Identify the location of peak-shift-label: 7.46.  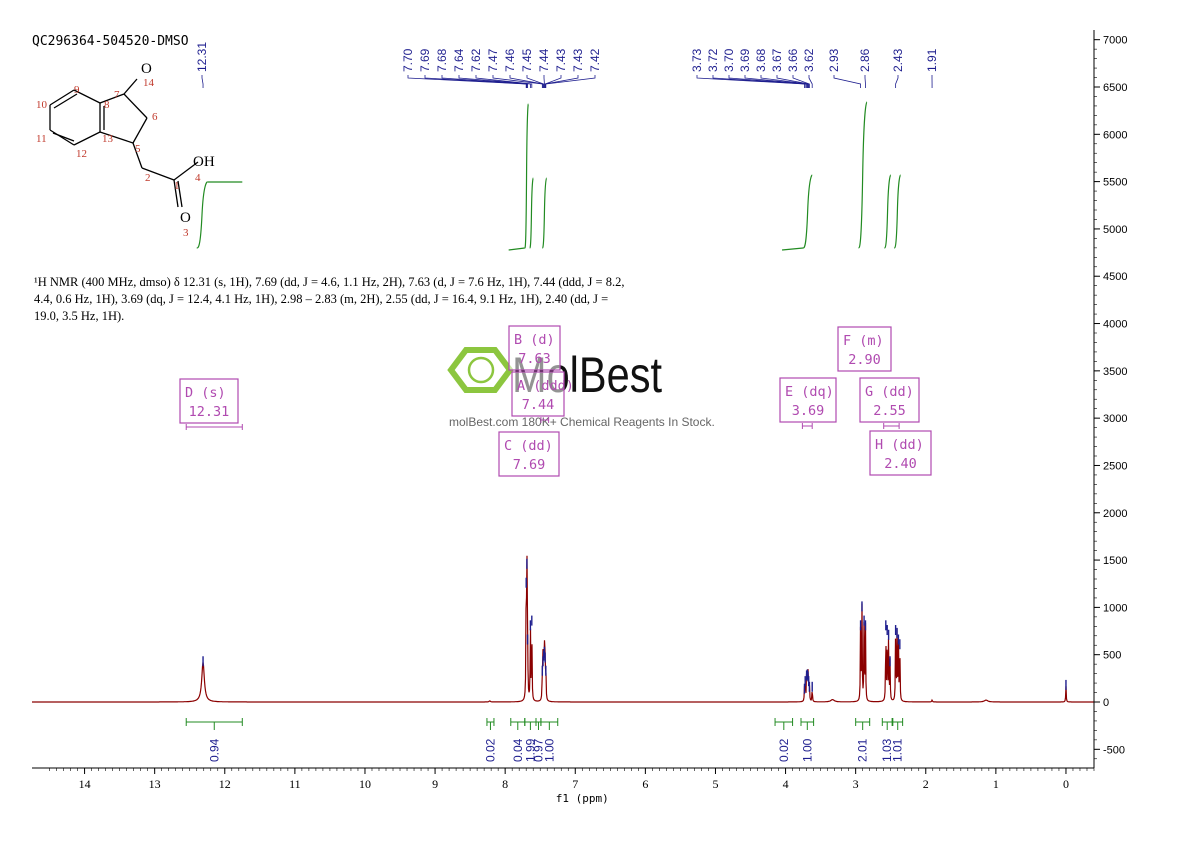
(510, 60).